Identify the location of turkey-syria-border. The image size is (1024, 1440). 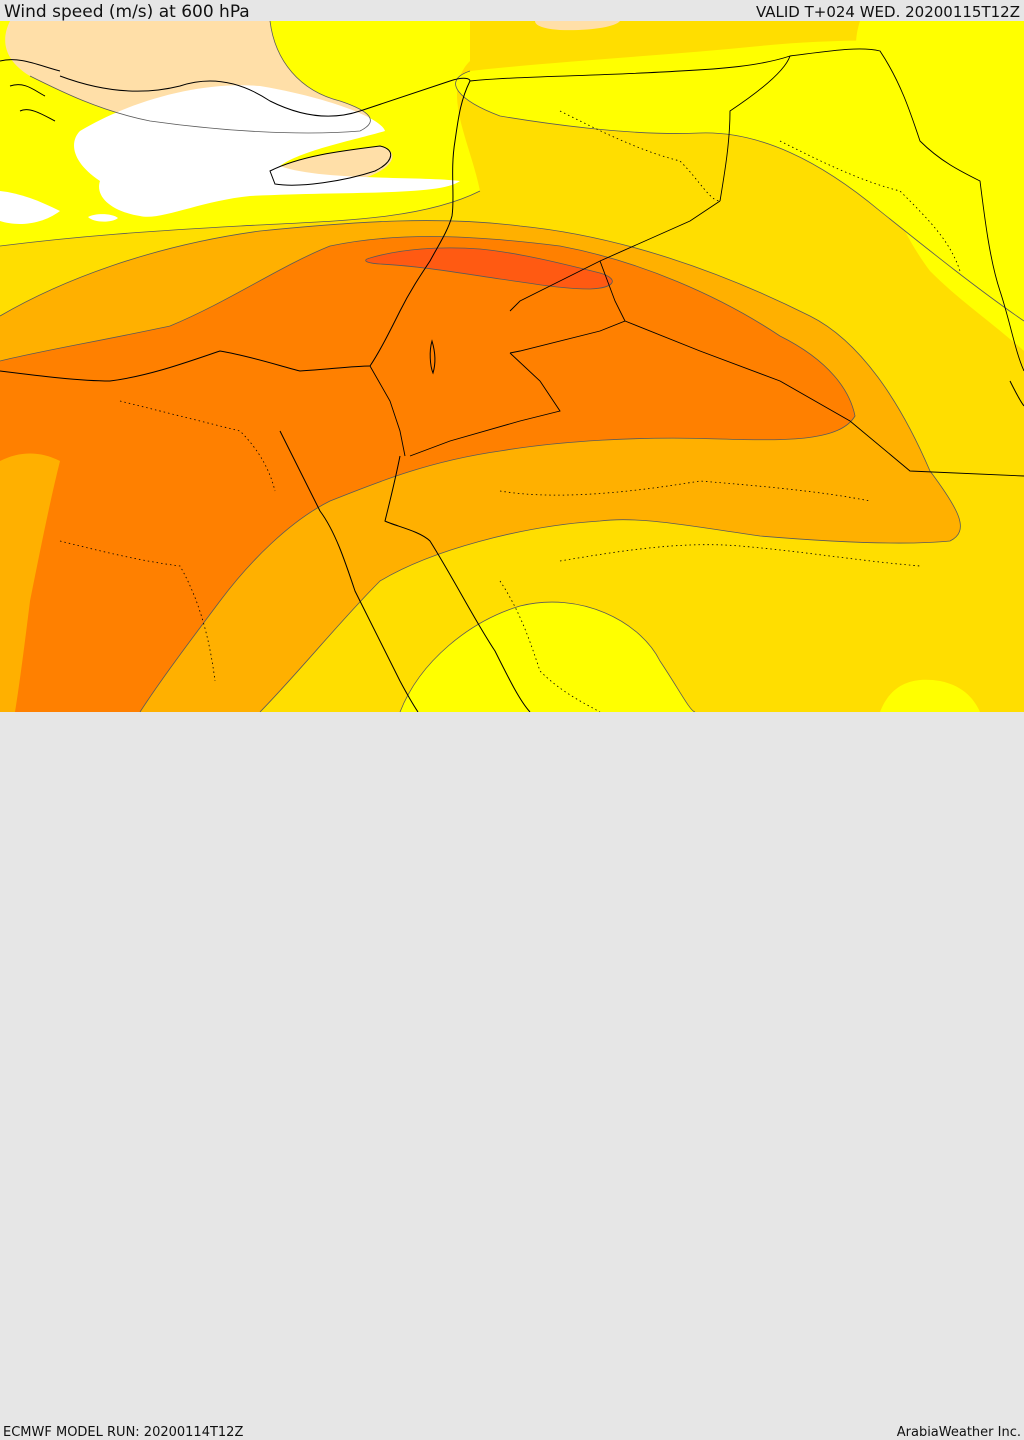
(630, 68).